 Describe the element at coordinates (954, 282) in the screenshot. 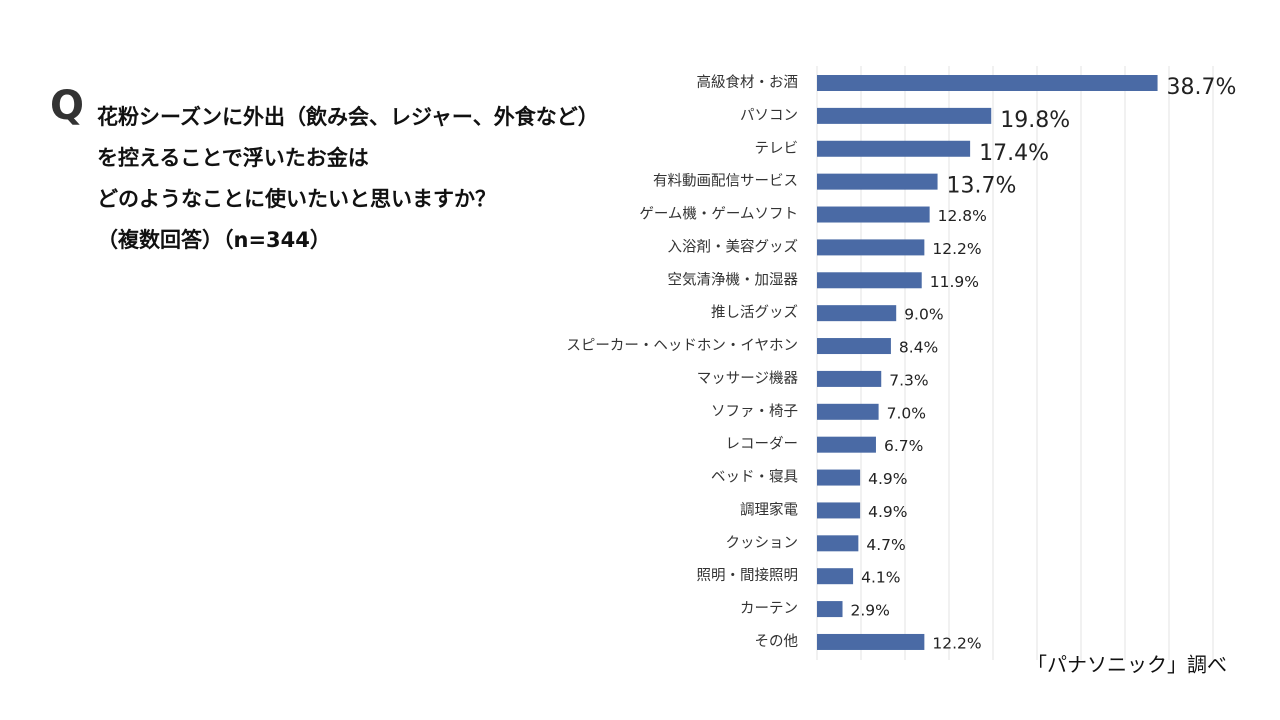

I see `value-label: 11.9%` at that location.